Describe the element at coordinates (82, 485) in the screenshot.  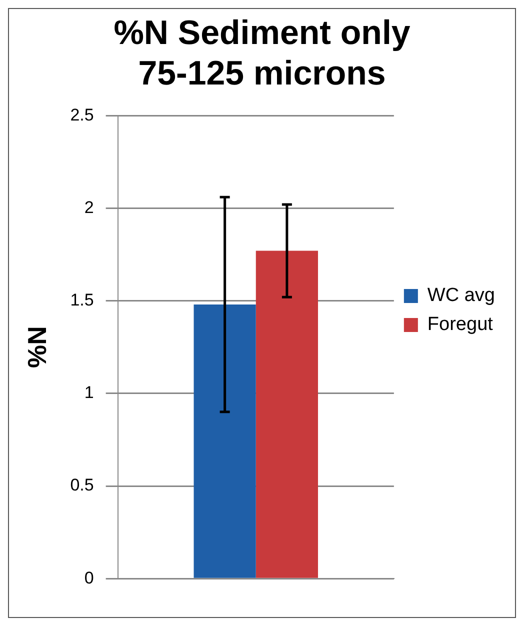
I see `y-tick-label: 0.5` at that location.